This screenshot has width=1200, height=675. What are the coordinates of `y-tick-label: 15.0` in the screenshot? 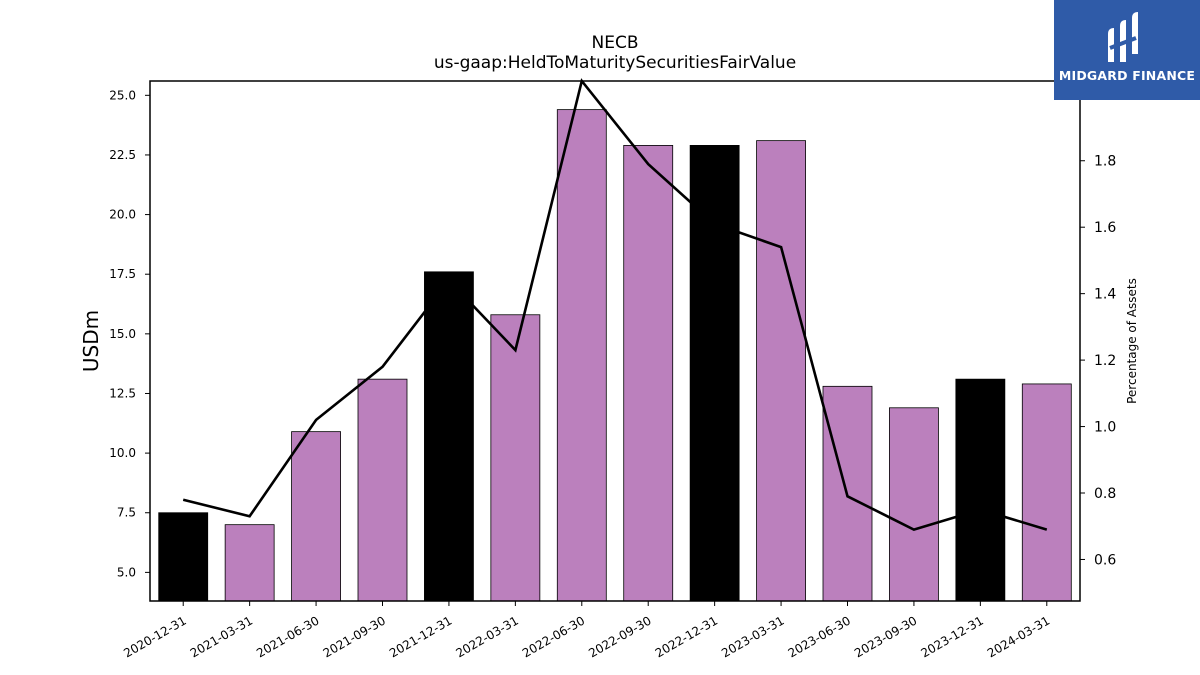 It's located at (122, 334).